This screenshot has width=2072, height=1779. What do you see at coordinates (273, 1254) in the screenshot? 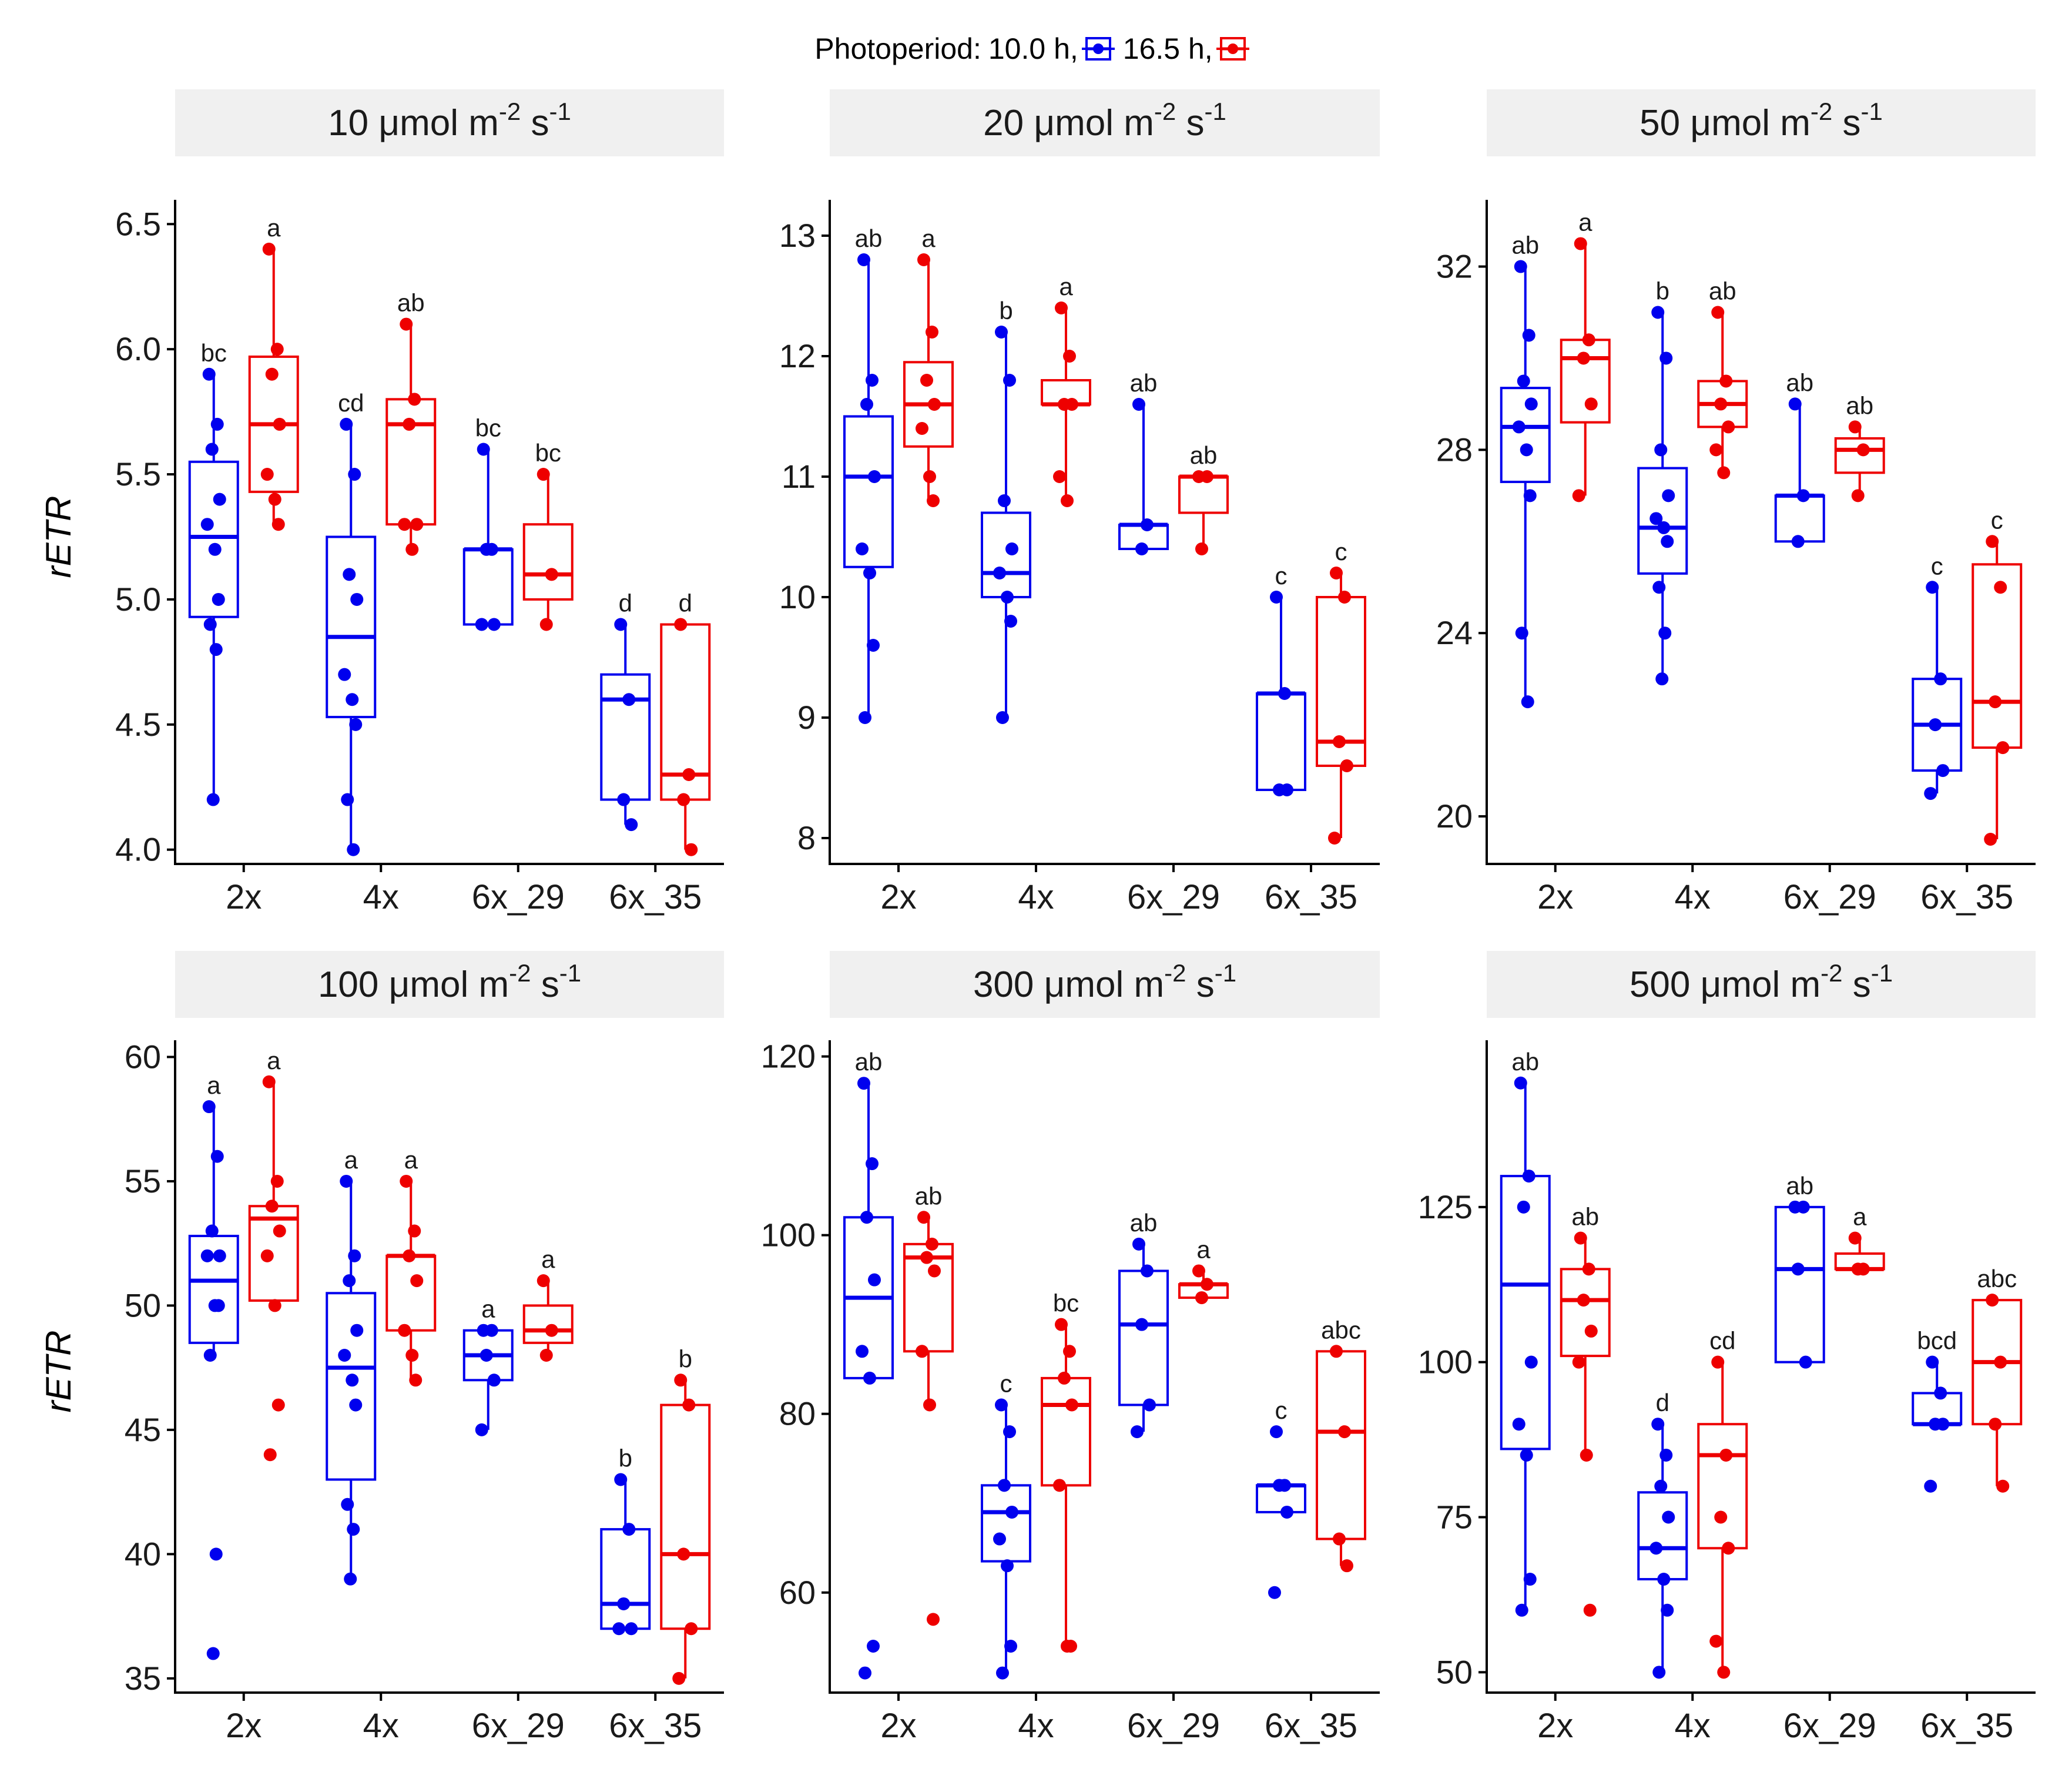
I see `box-165h-2x: a` at bounding box center [273, 1254].